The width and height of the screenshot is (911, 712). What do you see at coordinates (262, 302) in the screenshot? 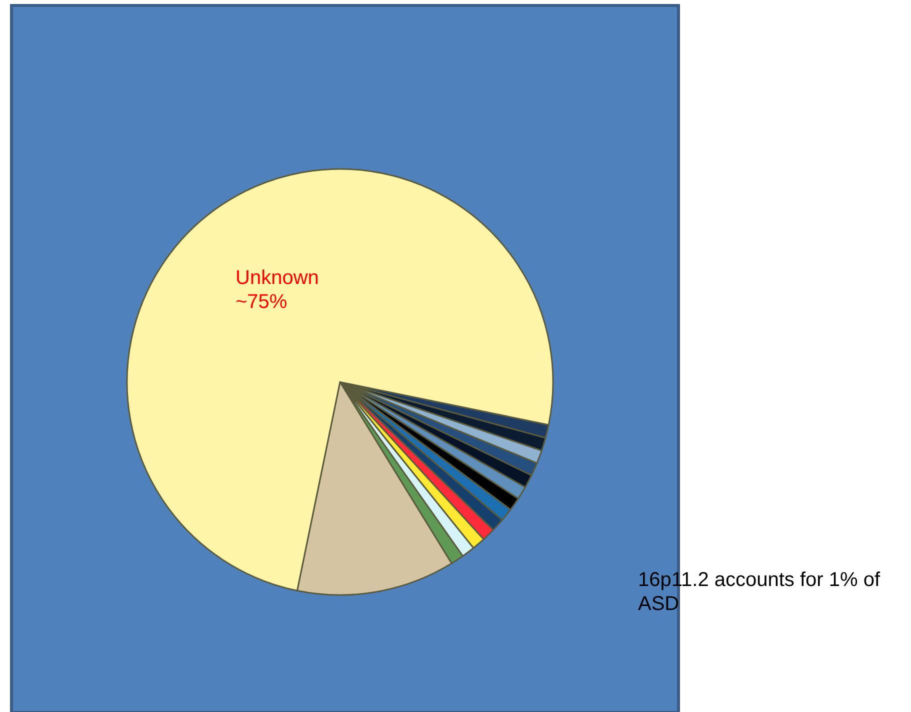
I see `data-label: ~75%` at bounding box center [262, 302].